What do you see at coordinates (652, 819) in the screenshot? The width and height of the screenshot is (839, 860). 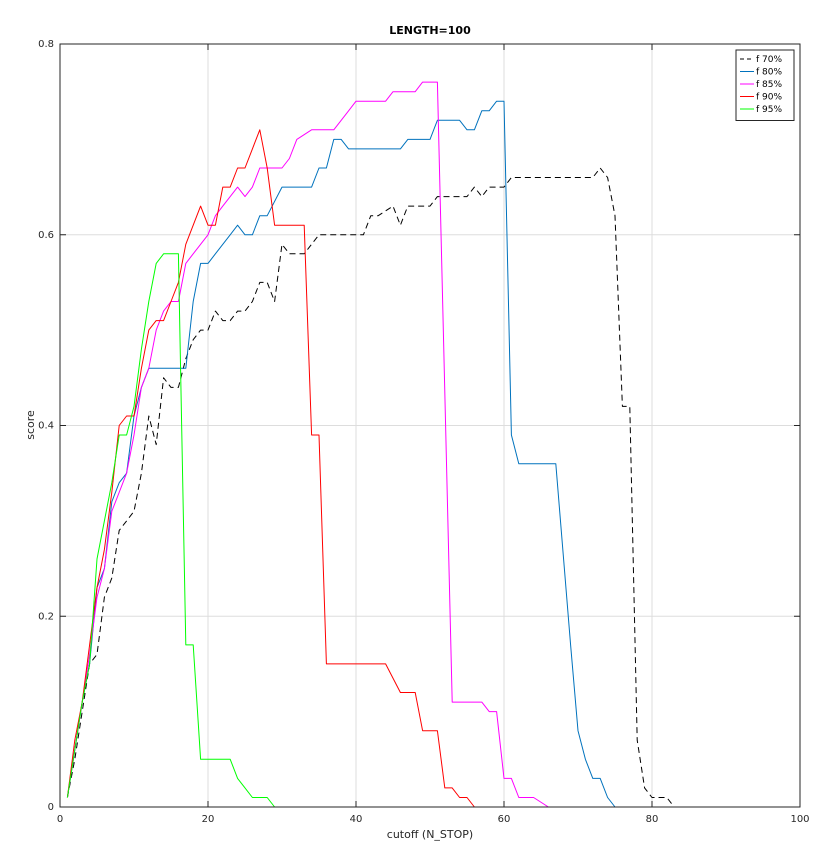 I see `x-tick-label: 80` at bounding box center [652, 819].